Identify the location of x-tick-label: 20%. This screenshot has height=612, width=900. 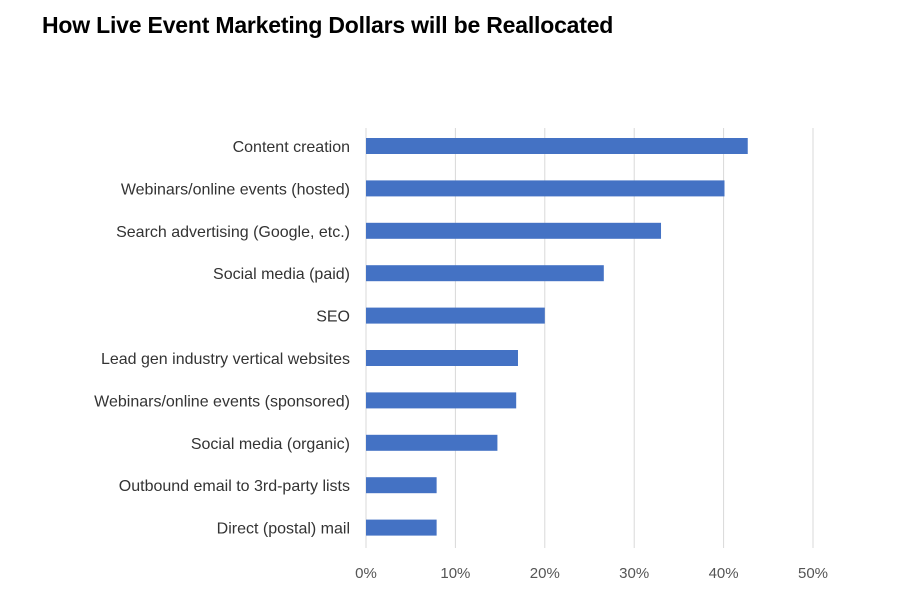
(545, 573).